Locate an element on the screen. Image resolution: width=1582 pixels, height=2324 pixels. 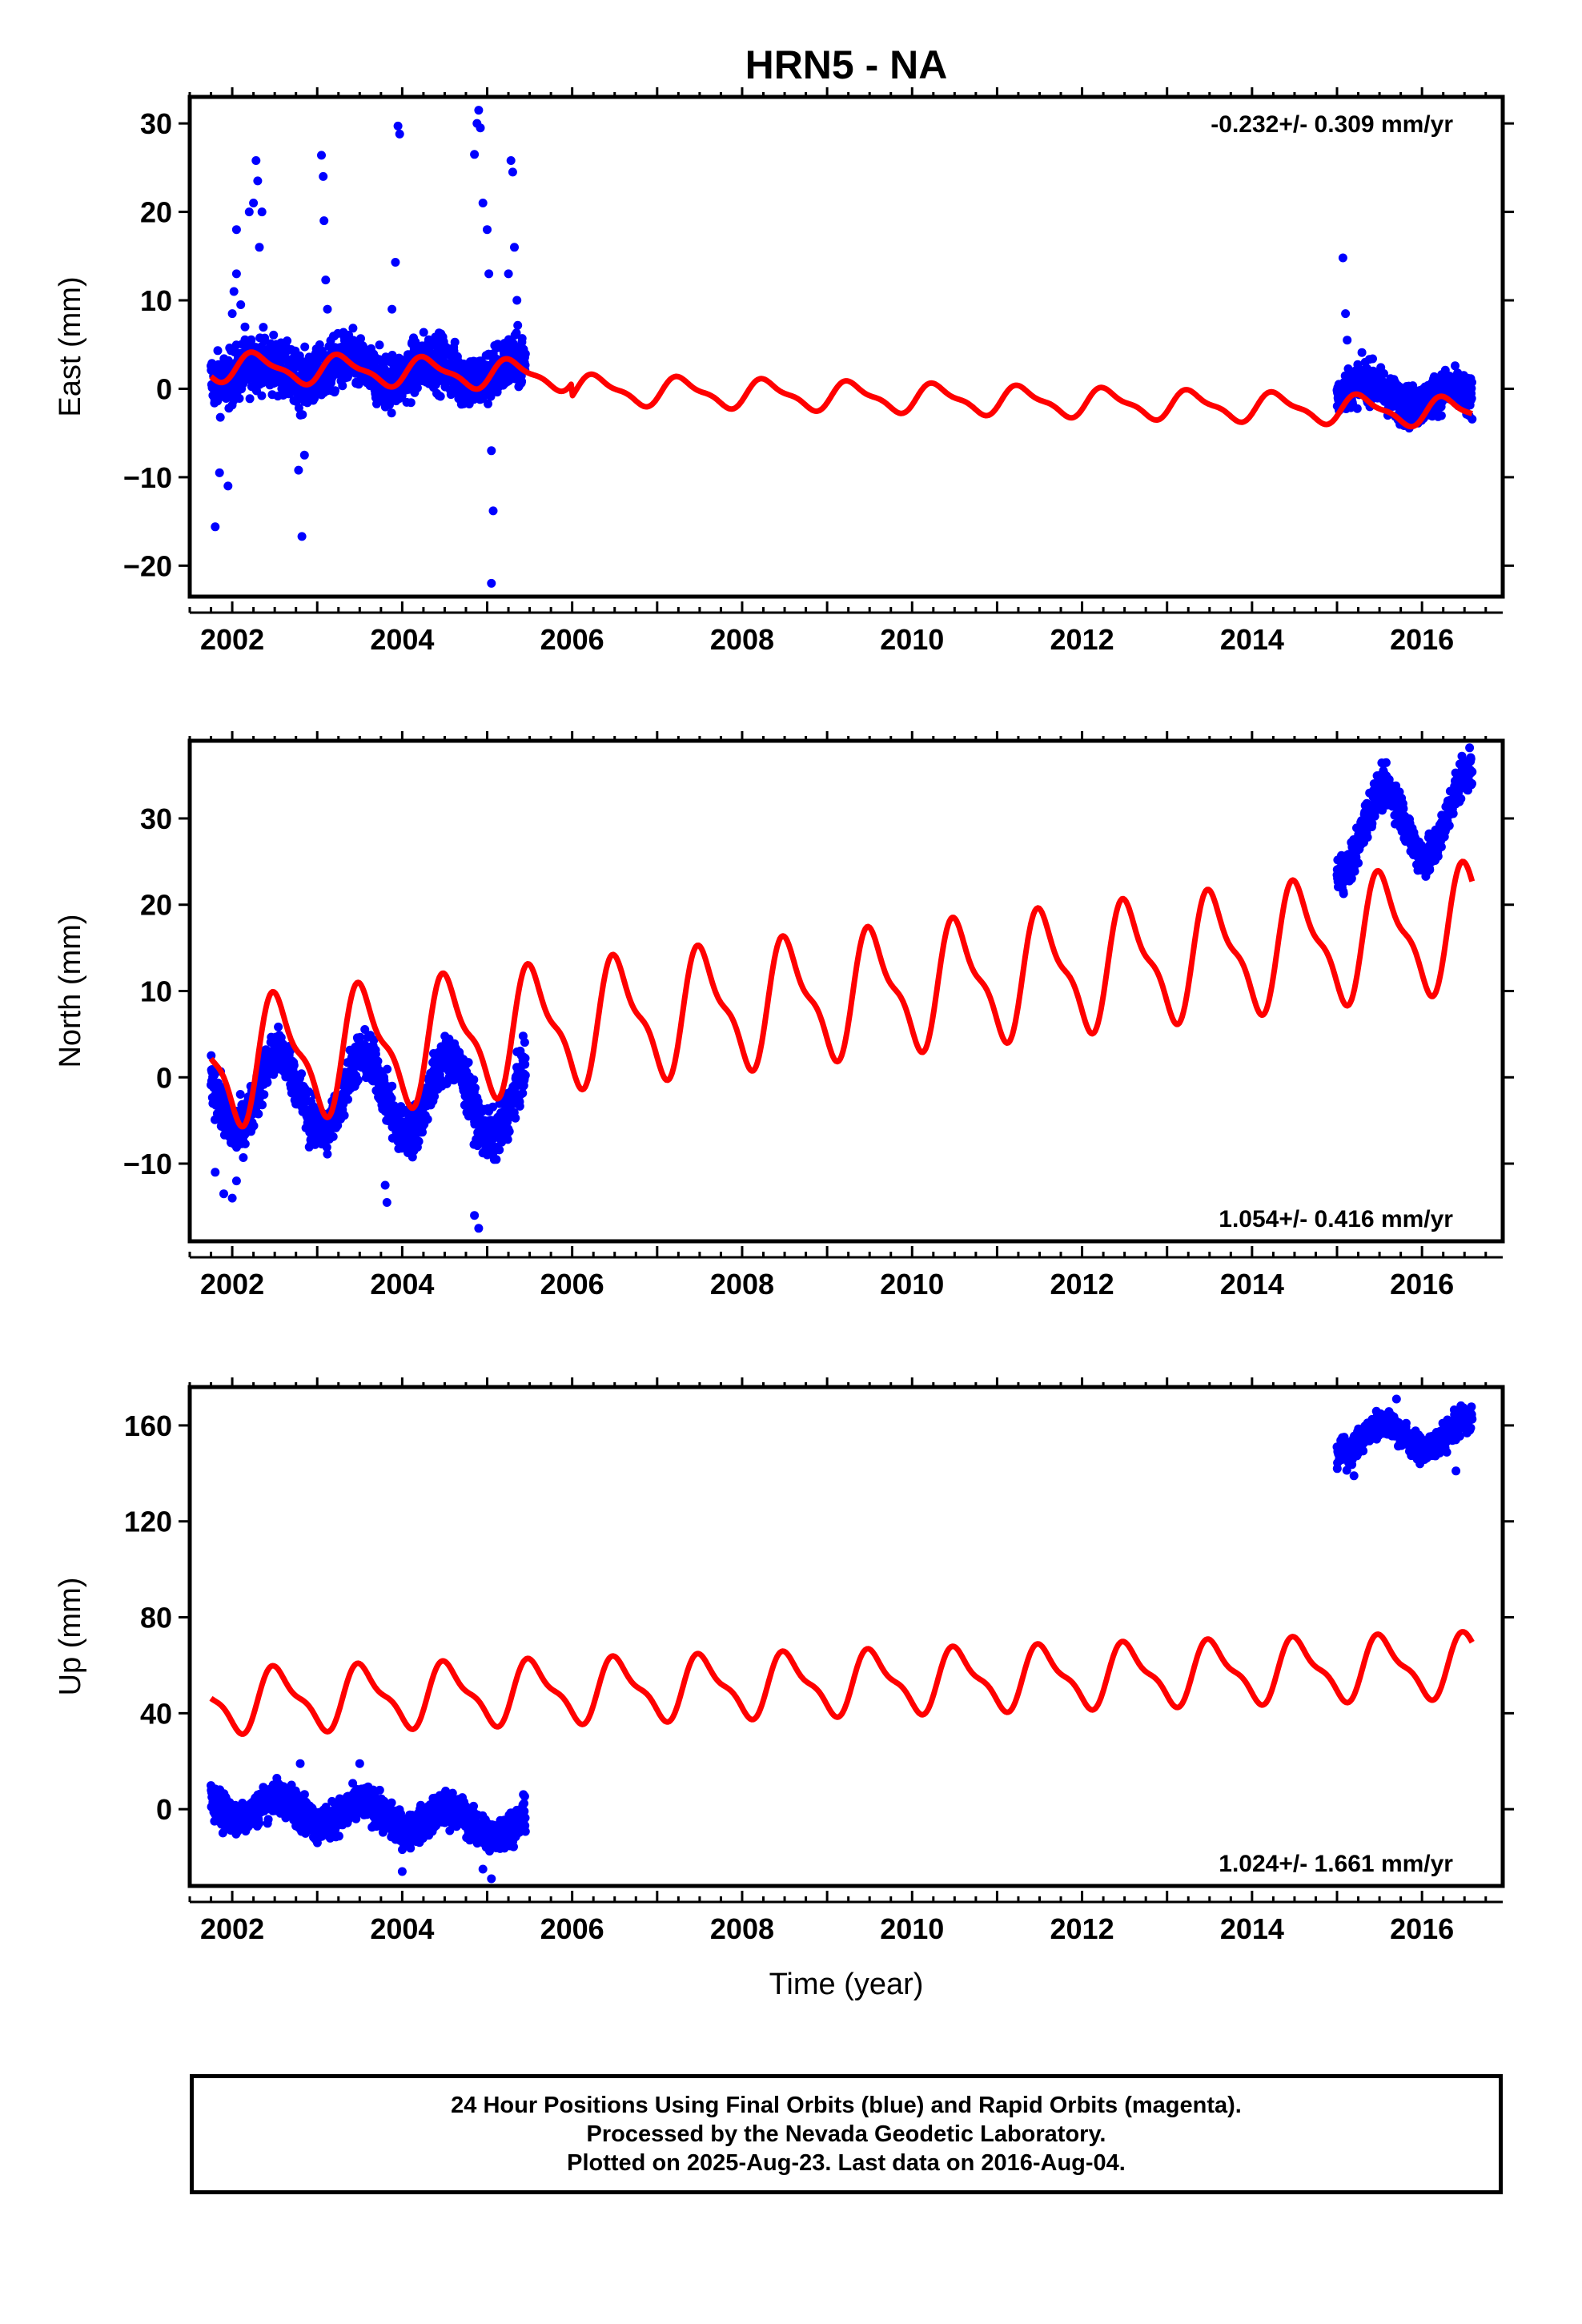
y-tick-label: 0 is located at coordinates (164, 1077).